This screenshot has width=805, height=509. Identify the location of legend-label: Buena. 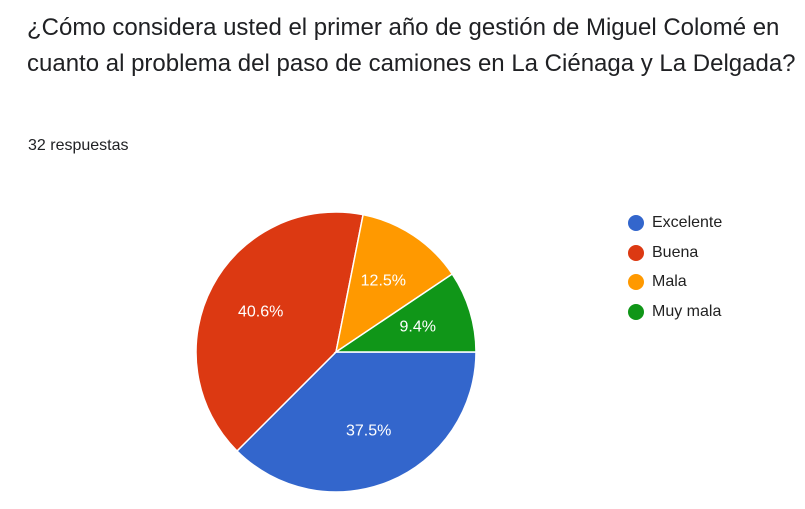
(675, 252).